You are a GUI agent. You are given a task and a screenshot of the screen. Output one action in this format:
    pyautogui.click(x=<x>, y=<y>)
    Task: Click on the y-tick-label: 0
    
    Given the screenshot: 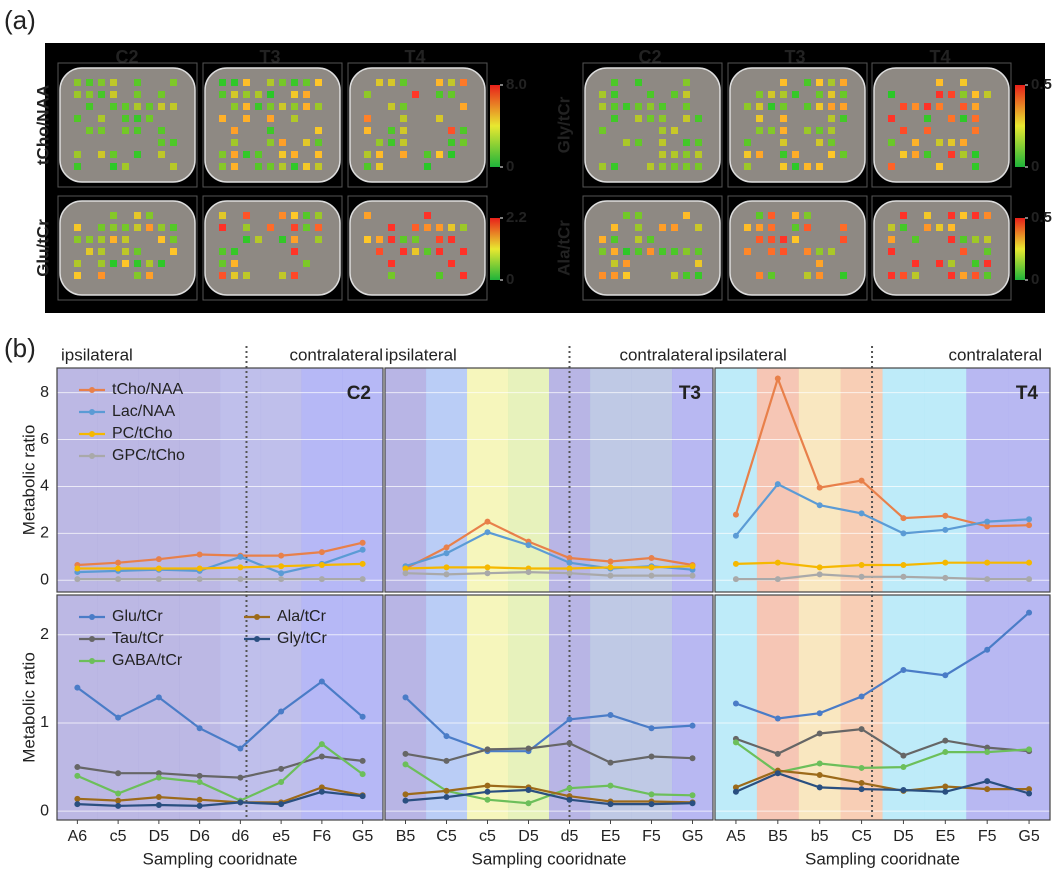 What is the action you would take?
    pyautogui.click(x=44, y=579)
    